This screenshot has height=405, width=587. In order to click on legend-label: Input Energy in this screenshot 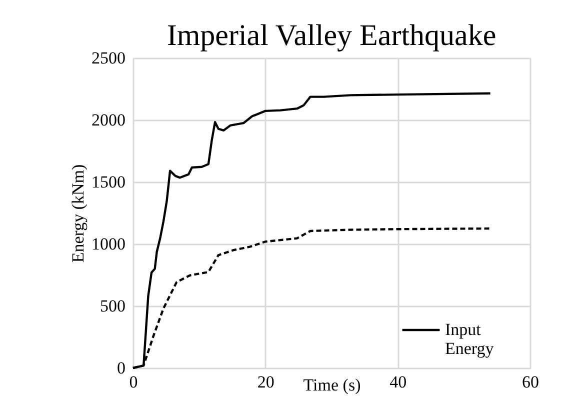, I will do `click(469, 339)`.